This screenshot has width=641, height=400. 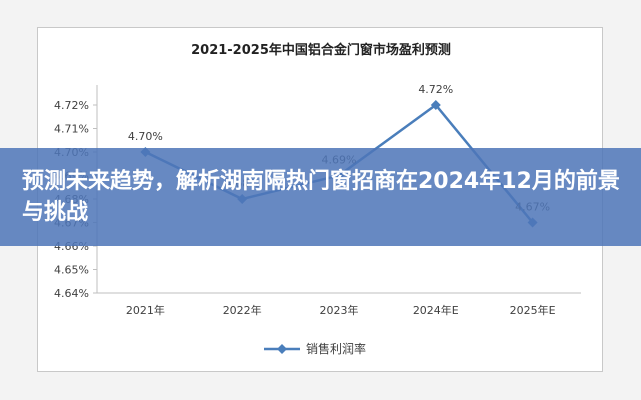 What do you see at coordinates (336, 348) in the screenshot?
I see `legend-label: 销售利润率` at bounding box center [336, 348].